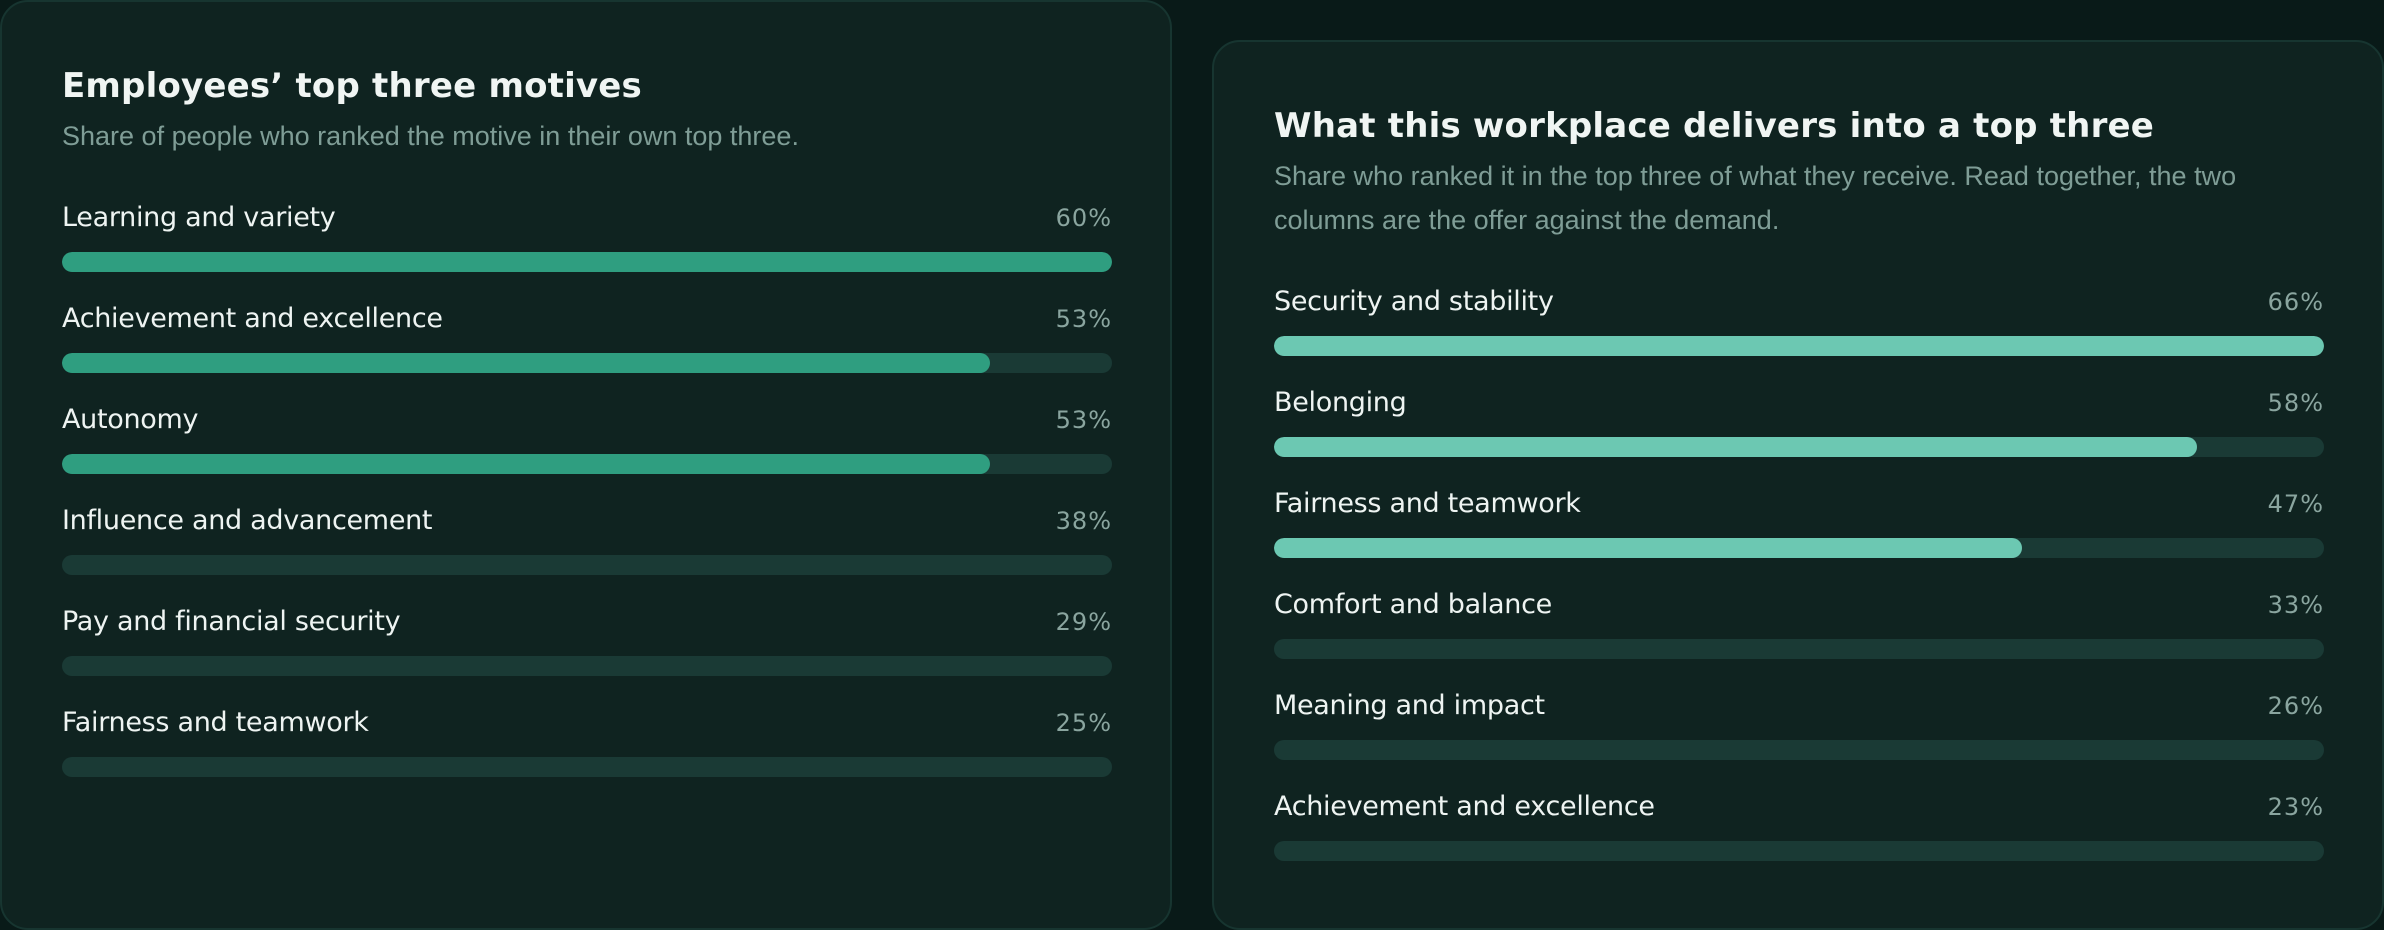  What do you see at coordinates (2295, 504) in the screenshot?
I see `deliver-bar-value-label: 47%` at bounding box center [2295, 504].